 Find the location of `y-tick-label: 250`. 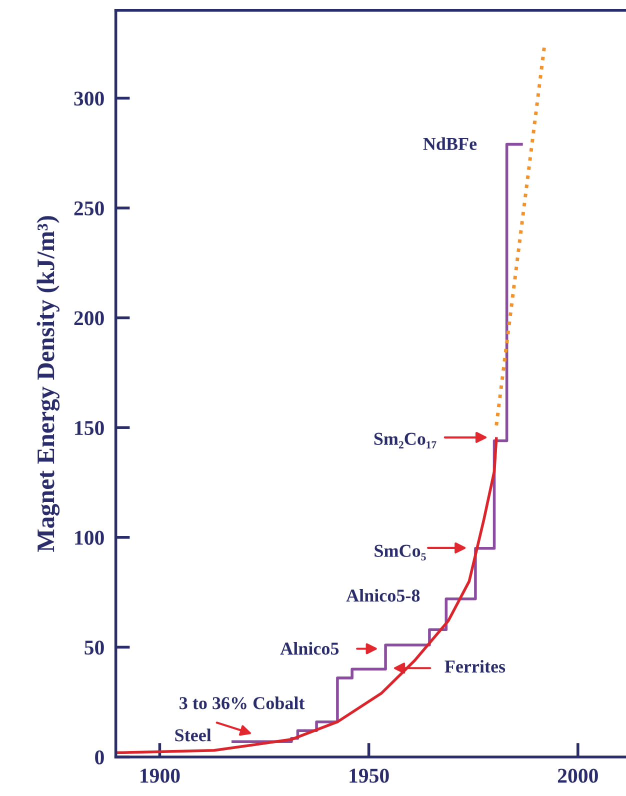

y-tick-label: 250 is located at coordinates (89, 208).